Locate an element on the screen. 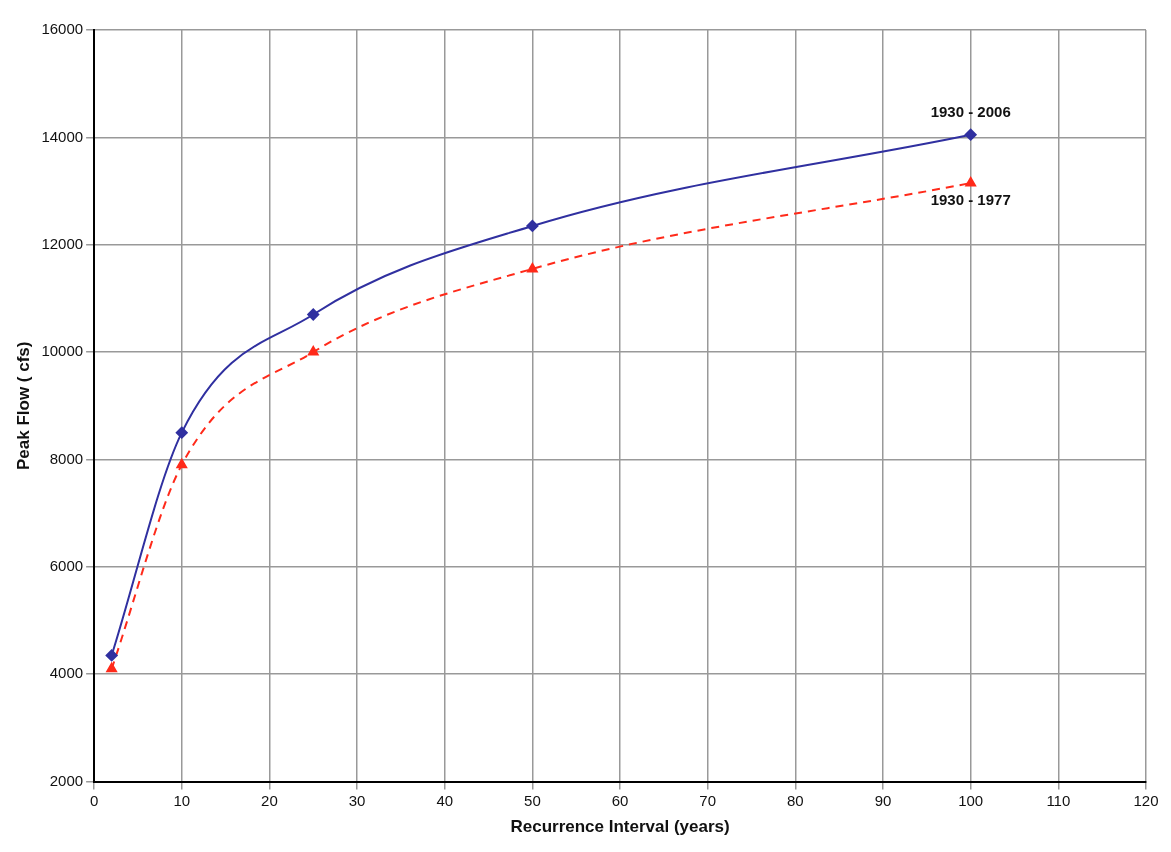  y-tick-label: 12000 is located at coordinates (62, 243).